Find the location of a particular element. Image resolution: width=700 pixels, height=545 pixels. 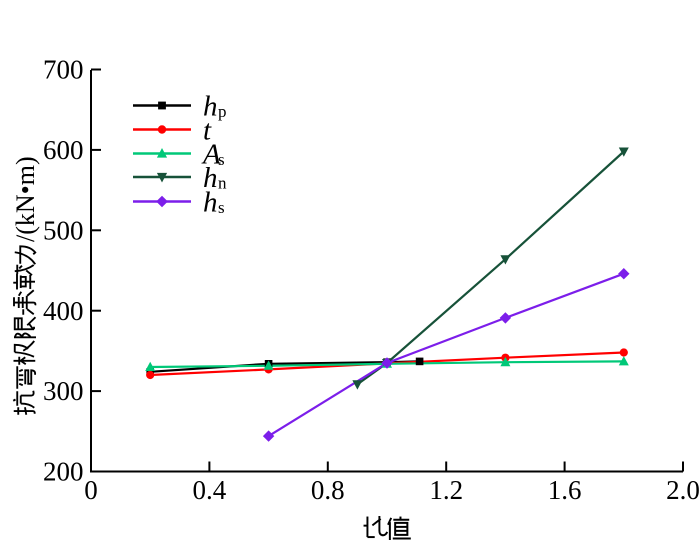

svg-text: 600 is located at coordinates (63, 150).